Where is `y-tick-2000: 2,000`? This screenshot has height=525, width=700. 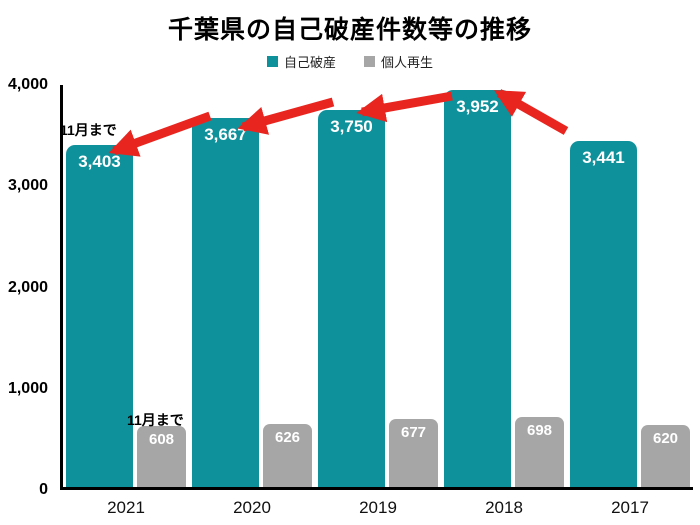 y-tick-2000: 2,000 is located at coordinates (27, 287).